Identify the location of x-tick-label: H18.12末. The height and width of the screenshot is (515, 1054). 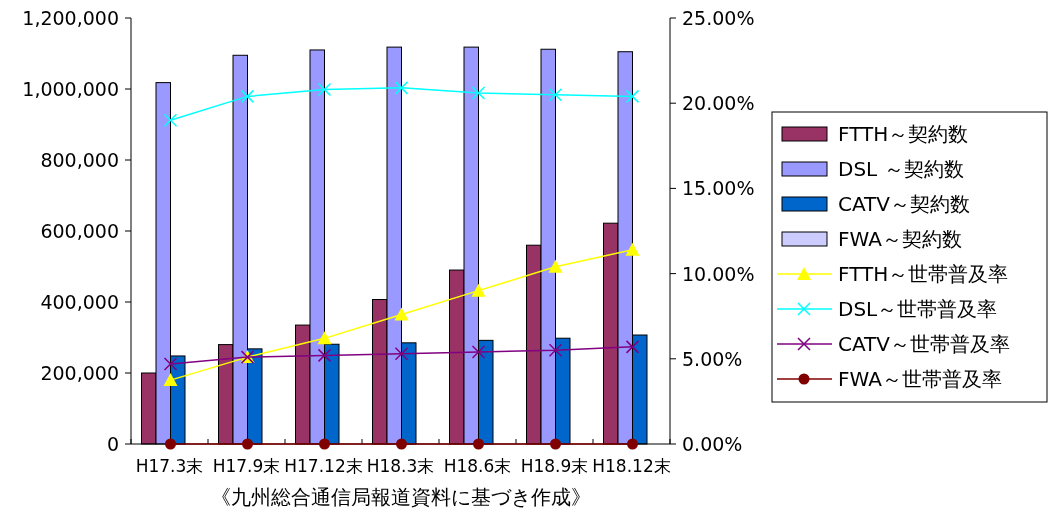
(631, 466).